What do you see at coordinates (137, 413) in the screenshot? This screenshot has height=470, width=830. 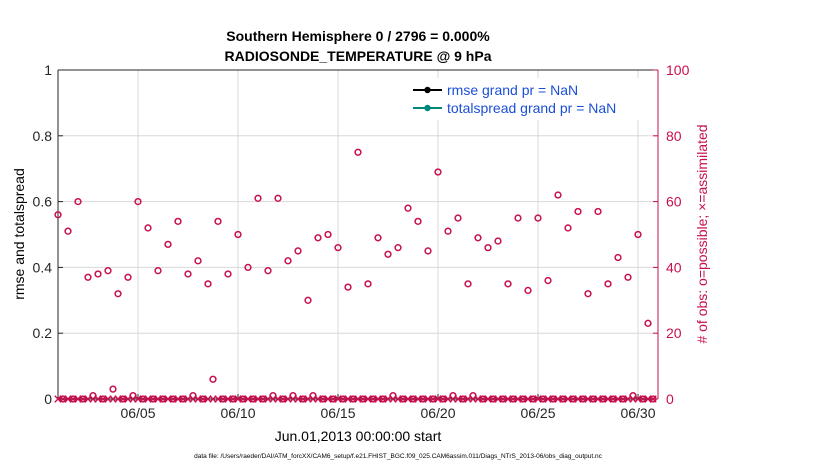 I see `x-tick-label-0: 06/05` at bounding box center [137, 413].